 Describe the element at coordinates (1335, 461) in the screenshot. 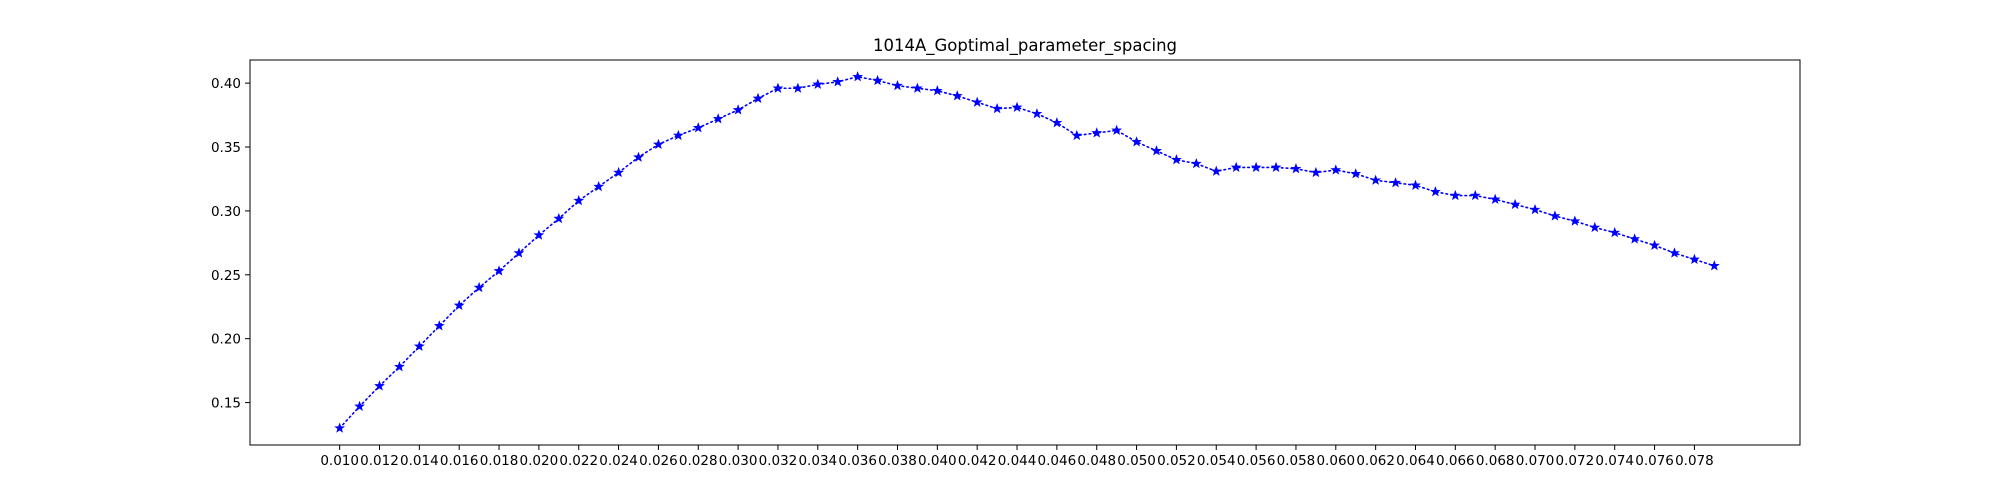

I see `x-tick-label: 0.060` at that location.